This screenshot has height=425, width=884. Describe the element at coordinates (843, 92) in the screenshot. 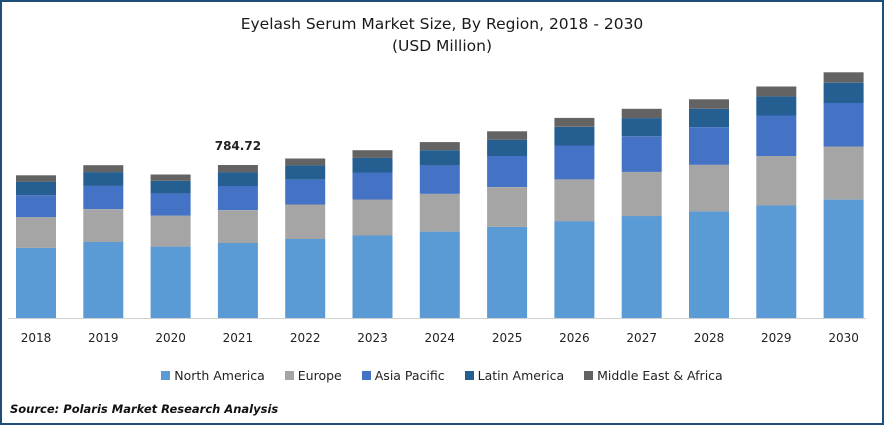

I see `bar-segment-latin-america-2030` at that location.